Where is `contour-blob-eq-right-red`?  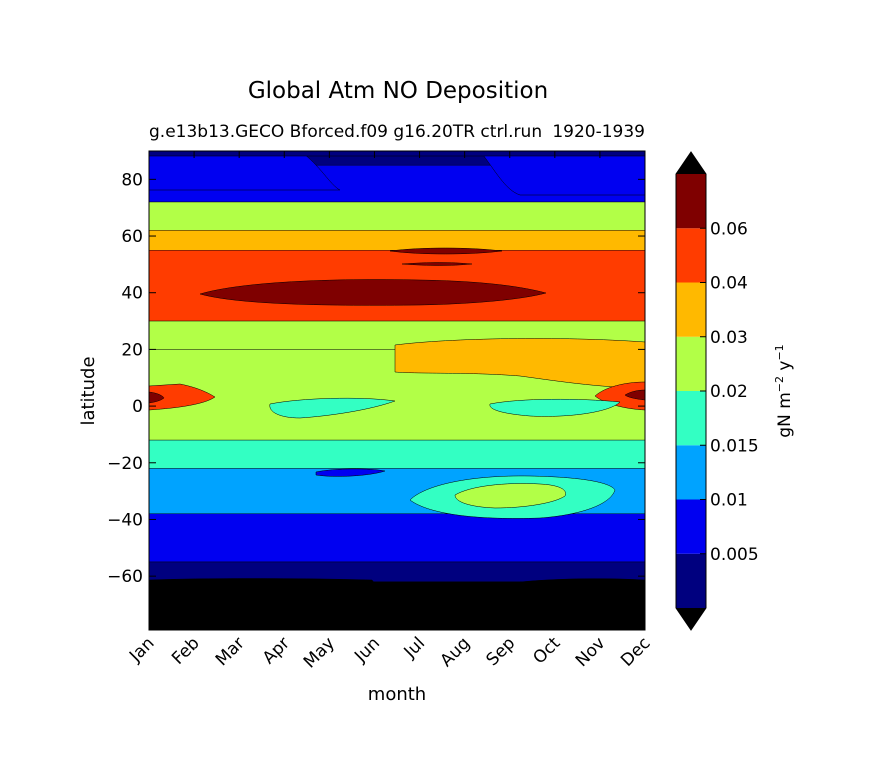
contour-blob-eq-right-red is located at coordinates (619, 396).